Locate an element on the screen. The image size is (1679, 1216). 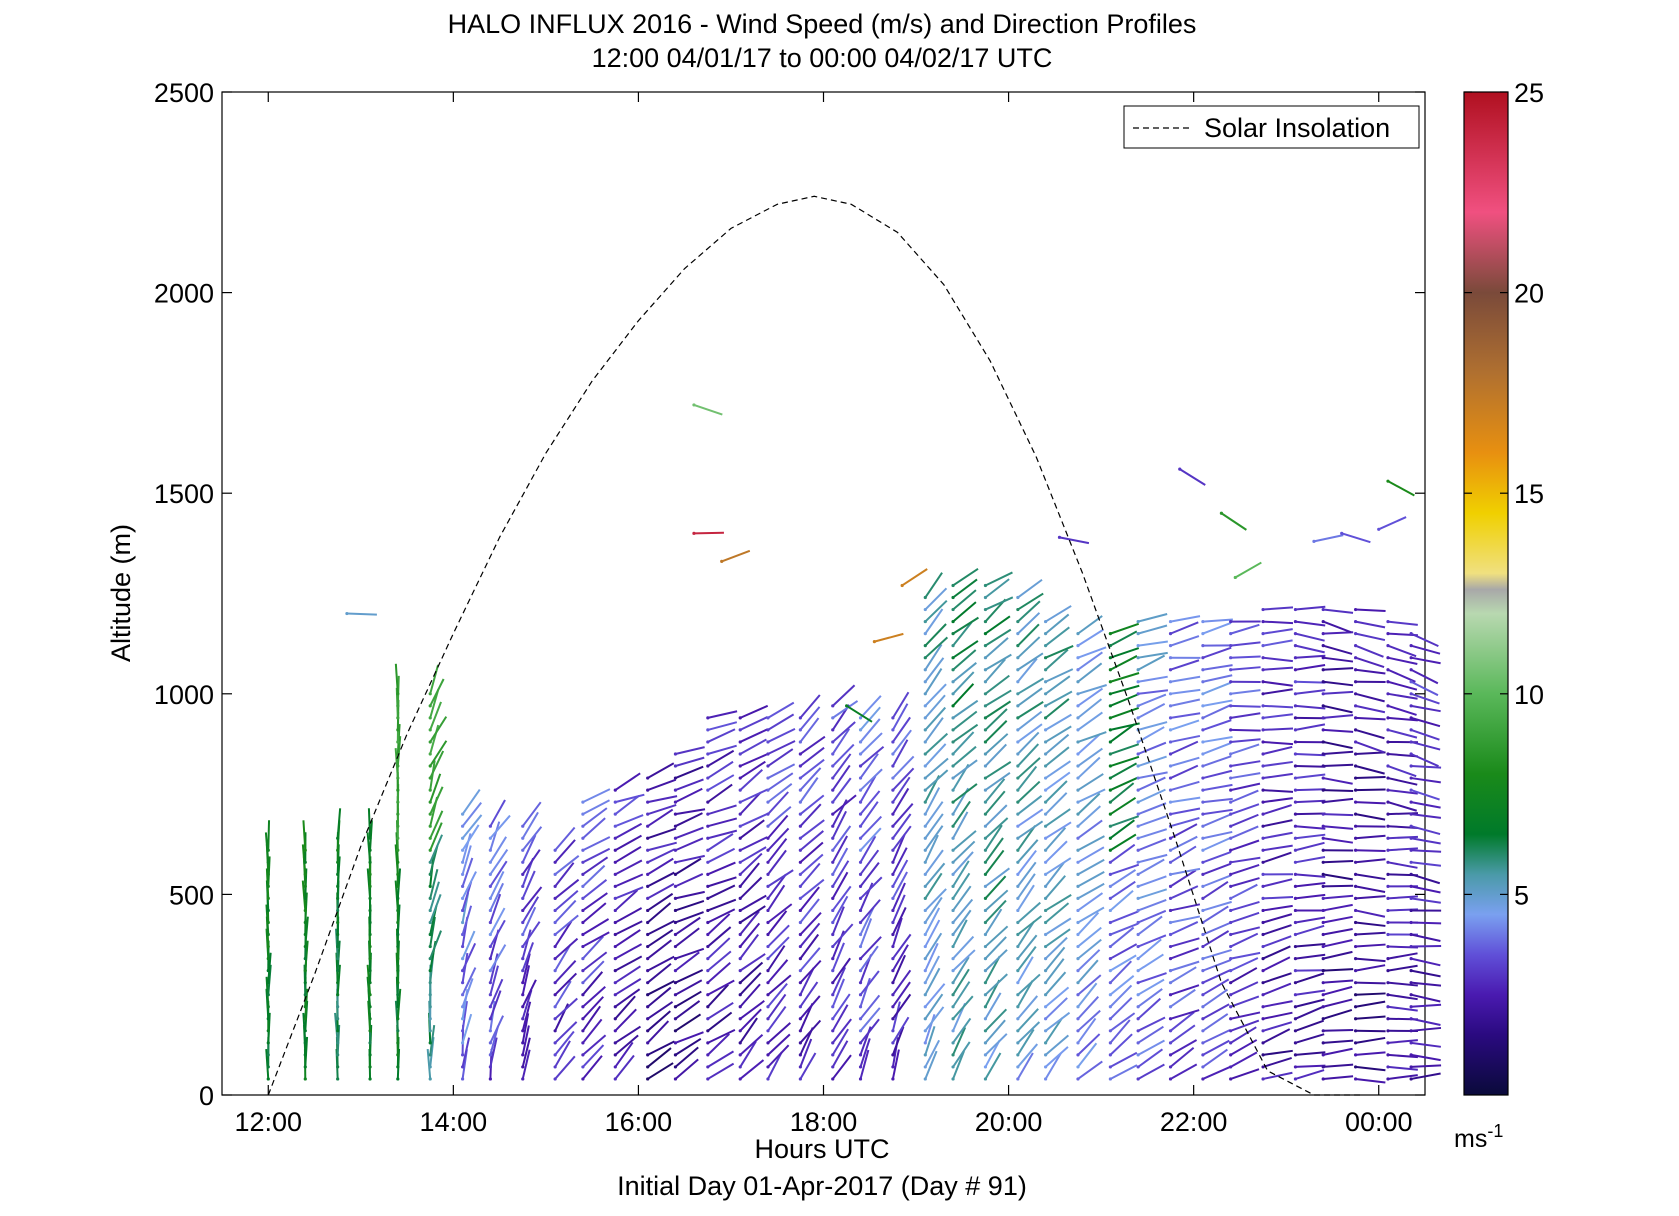
y-tick-label: 1500 is located at coordinates (184, 494).